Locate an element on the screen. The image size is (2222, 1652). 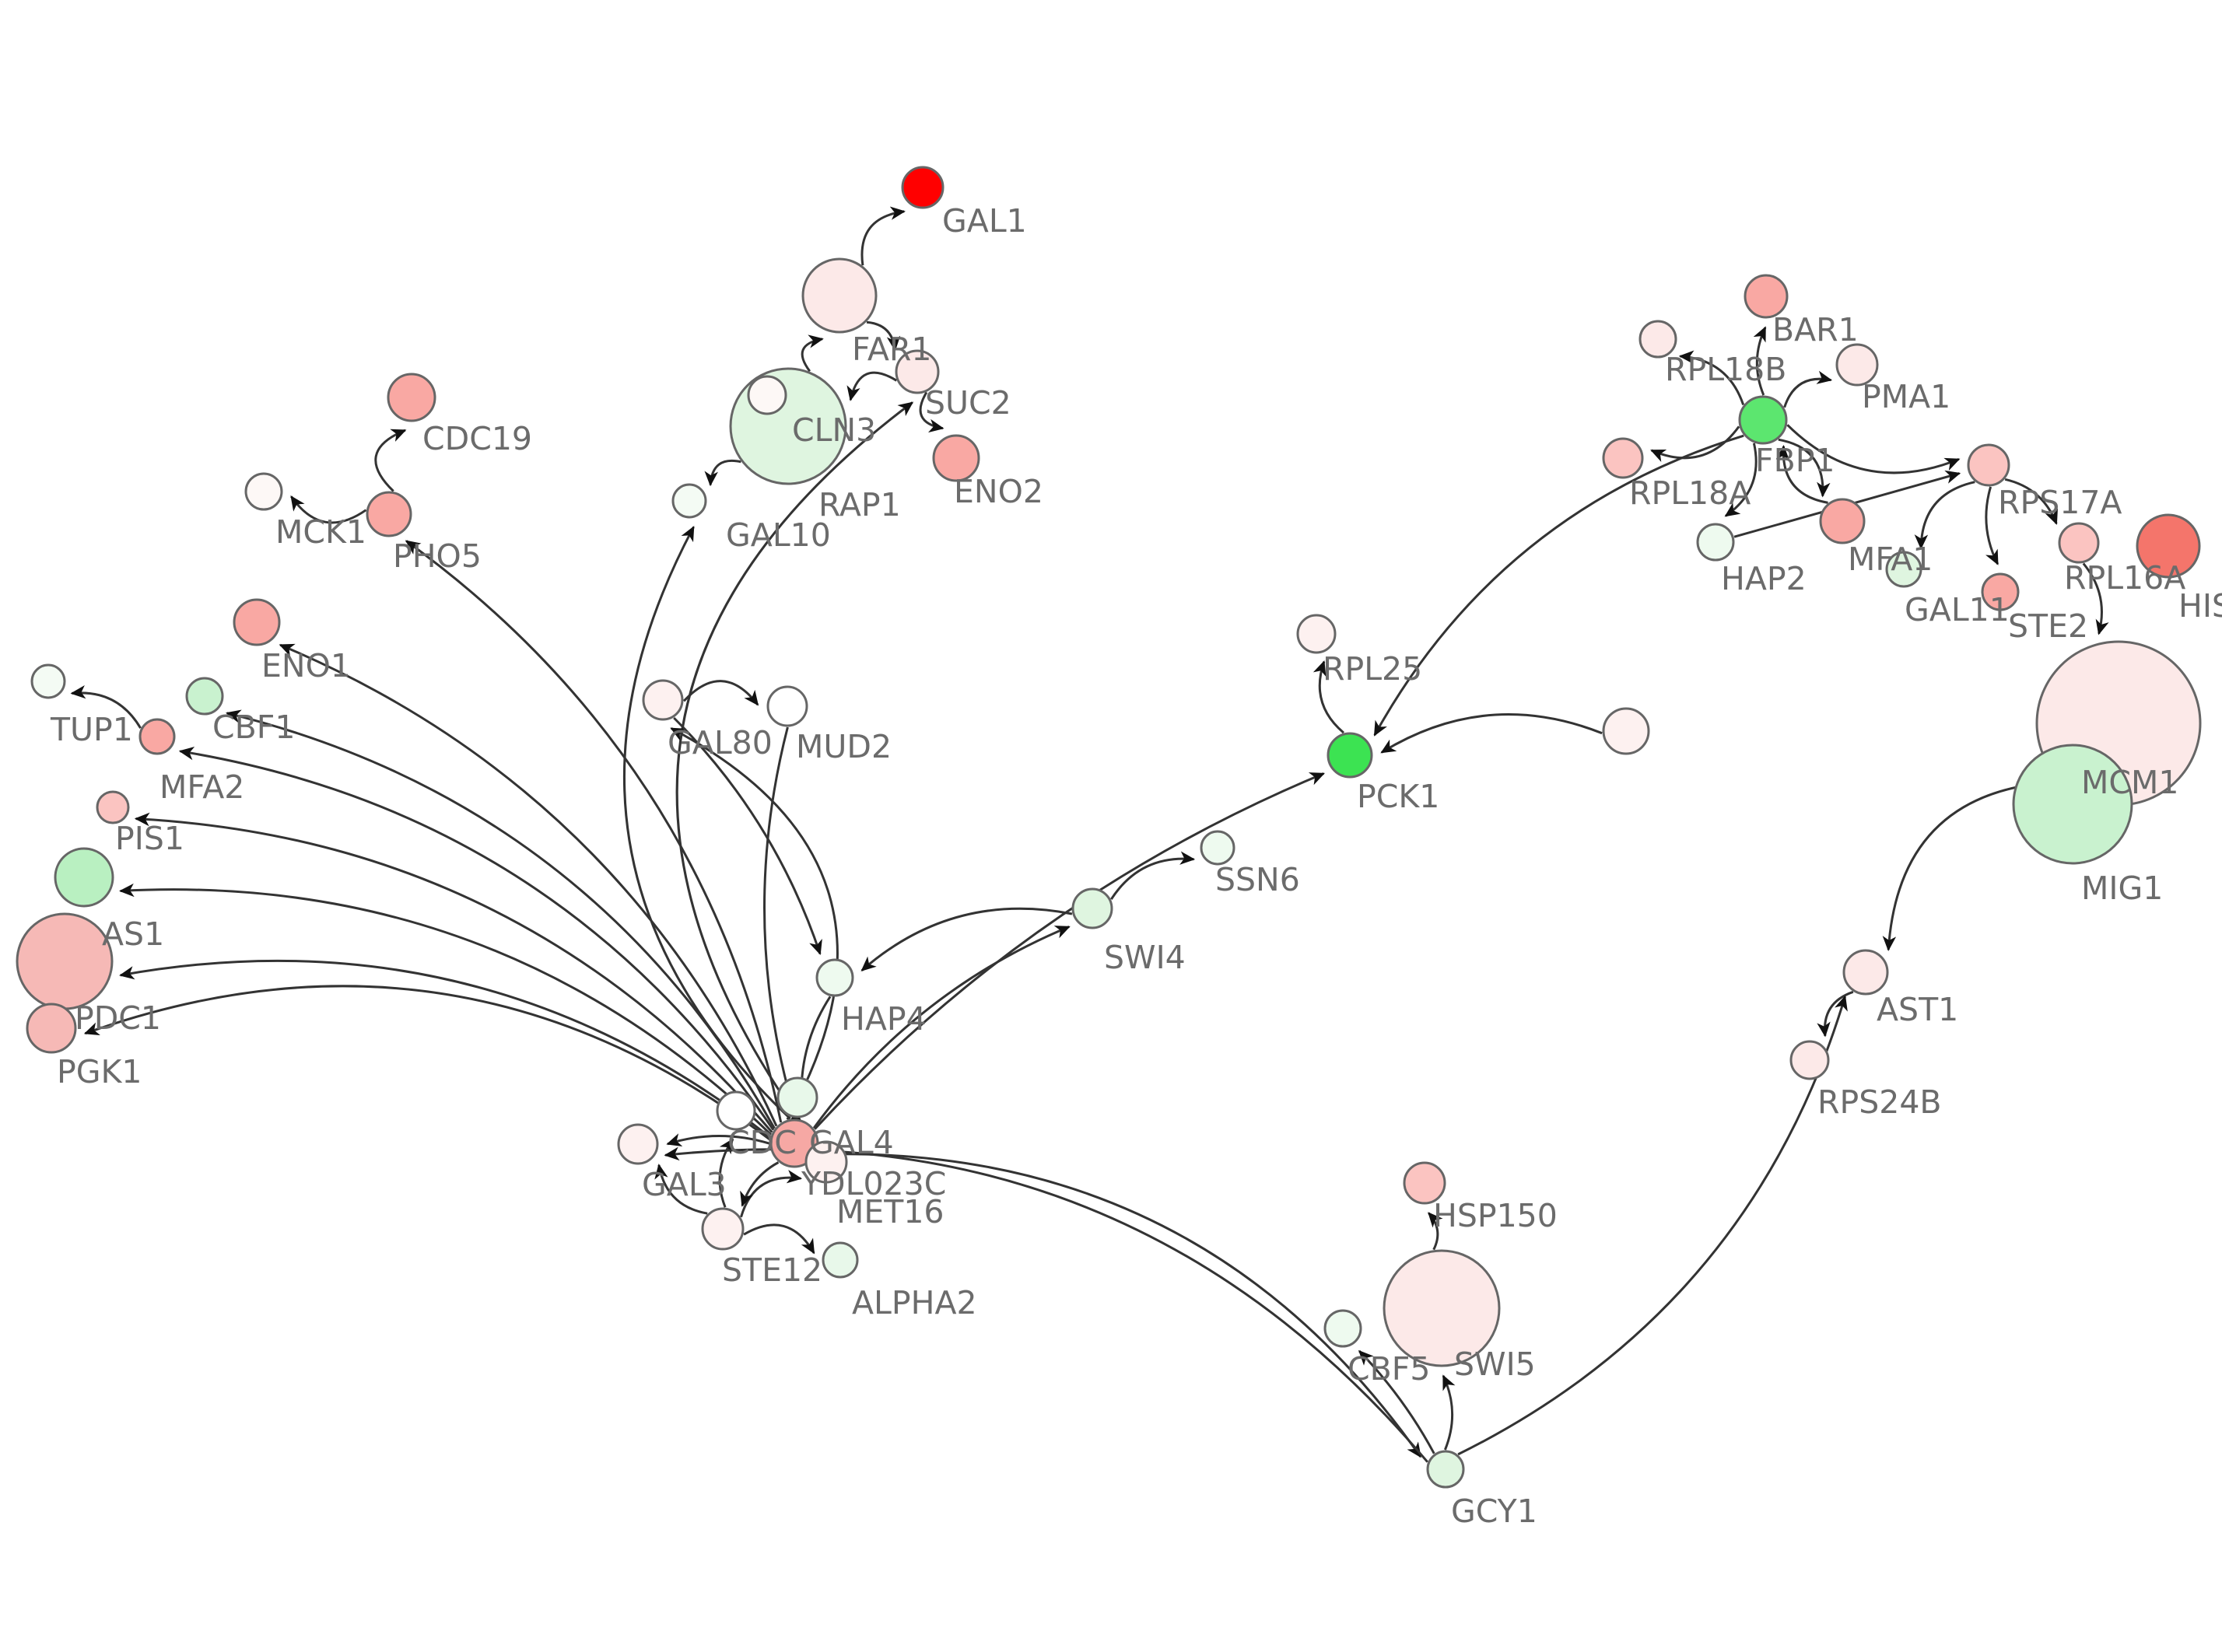
edge-gal4-to-pdc1 is located at coordinates (445, 1049).